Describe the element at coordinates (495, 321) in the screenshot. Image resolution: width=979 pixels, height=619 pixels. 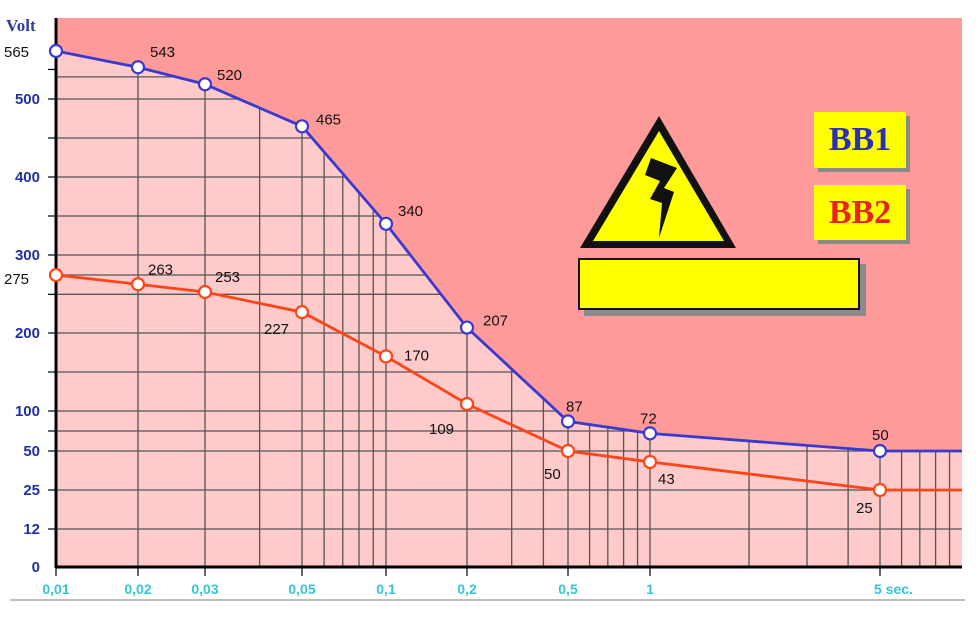
I see `bb1-data-label: 207` at that location.